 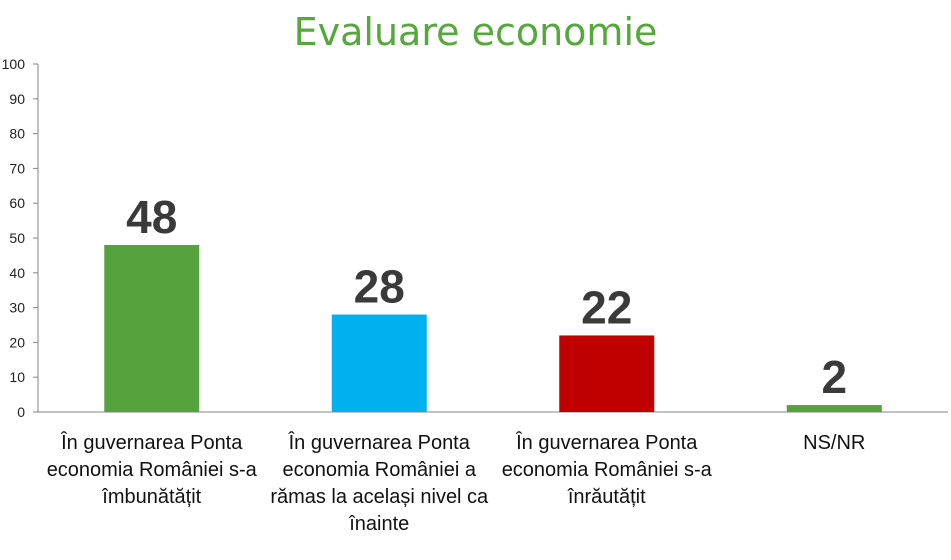 What do you see at coordinates (17, 238) in the screenshot?
I see `y-tick-label: 50` at bounding box center [17, 238].